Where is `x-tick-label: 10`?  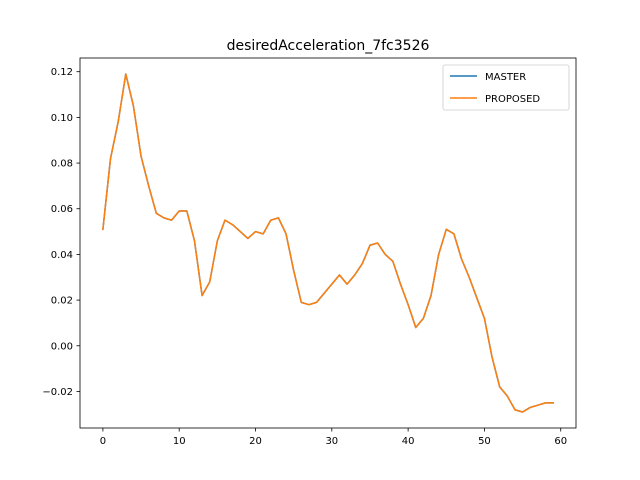
x-tick-label: 10 is located at coordinates (179, 441).